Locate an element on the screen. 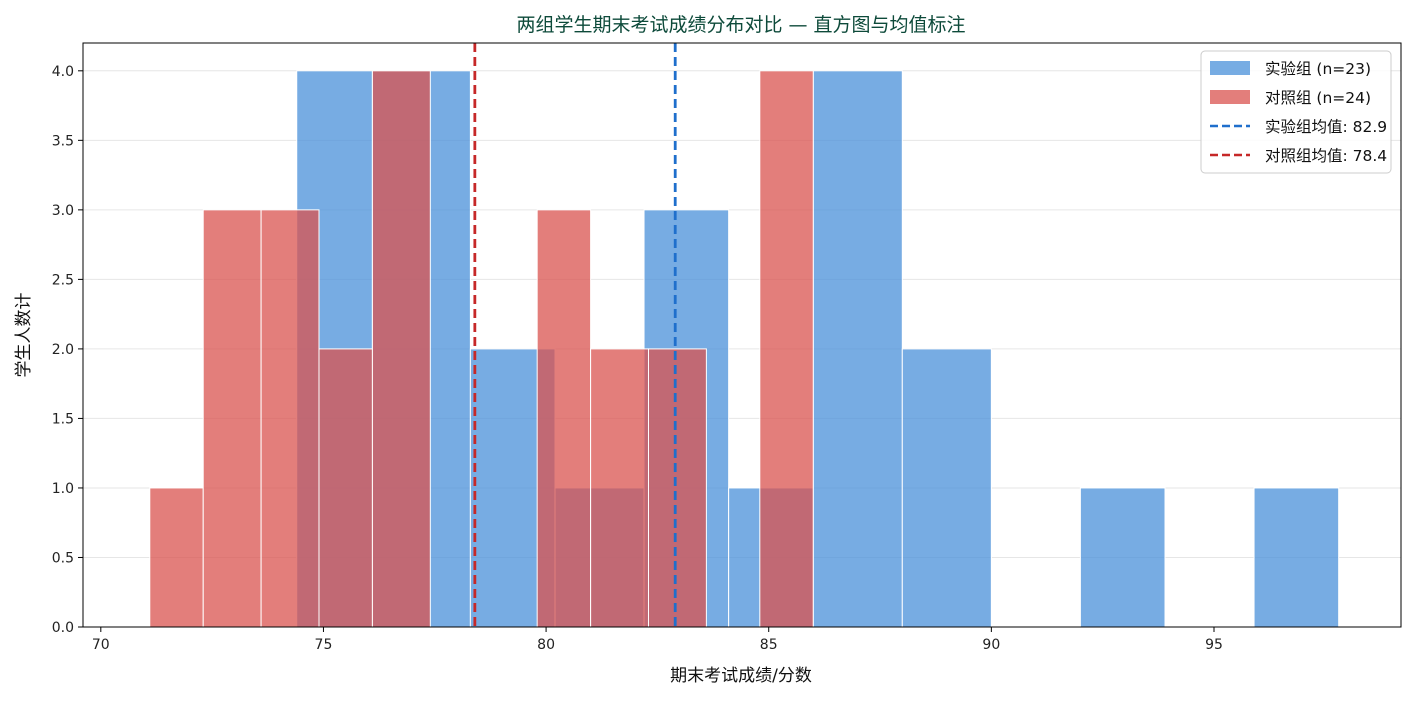 This screenshot has width=1413, height=702. legend-label-control-mean: 对照组均值: 78.4 is located at coordinates (1326, 156).